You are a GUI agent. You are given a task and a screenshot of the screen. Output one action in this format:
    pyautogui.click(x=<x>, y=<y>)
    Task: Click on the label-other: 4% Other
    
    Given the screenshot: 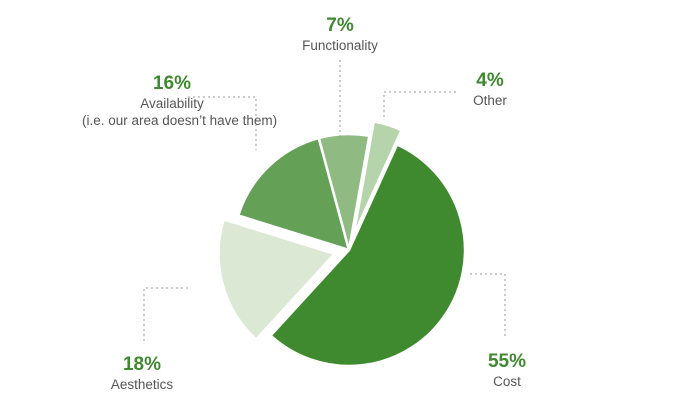 What is the action you would take?
    pyautogui.click(x=490, y=89)
    